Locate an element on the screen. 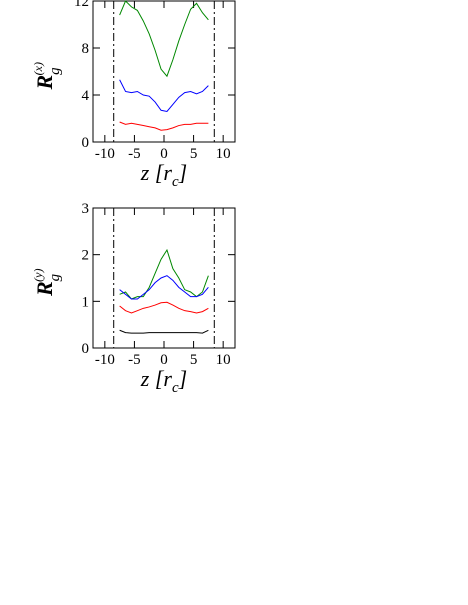 This screenshot has width=468, height=605. y-tick-label: 4 is located at coordinates (86, 96).